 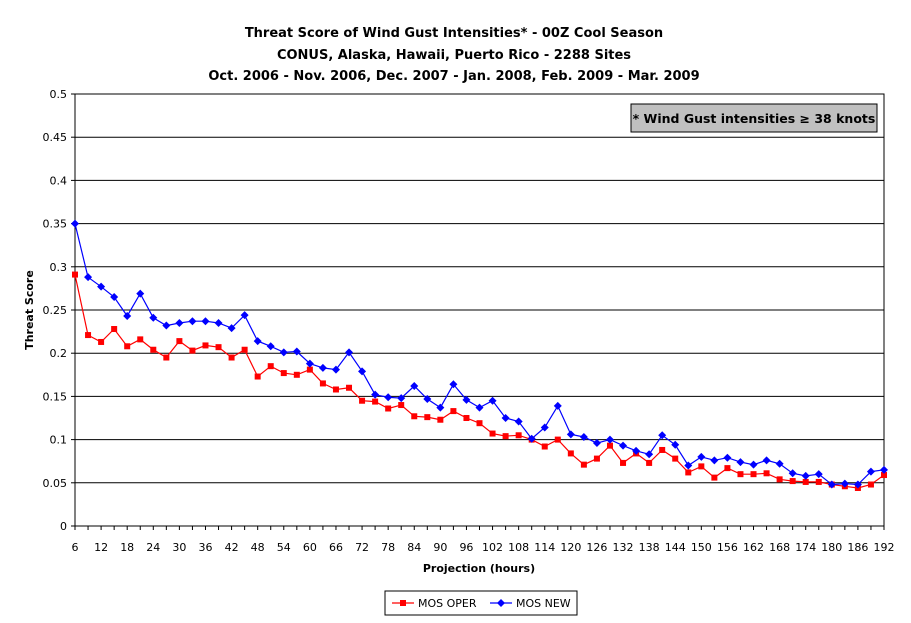 I want to click on y-tick-label: 0.15, so click(x=55, y=396).